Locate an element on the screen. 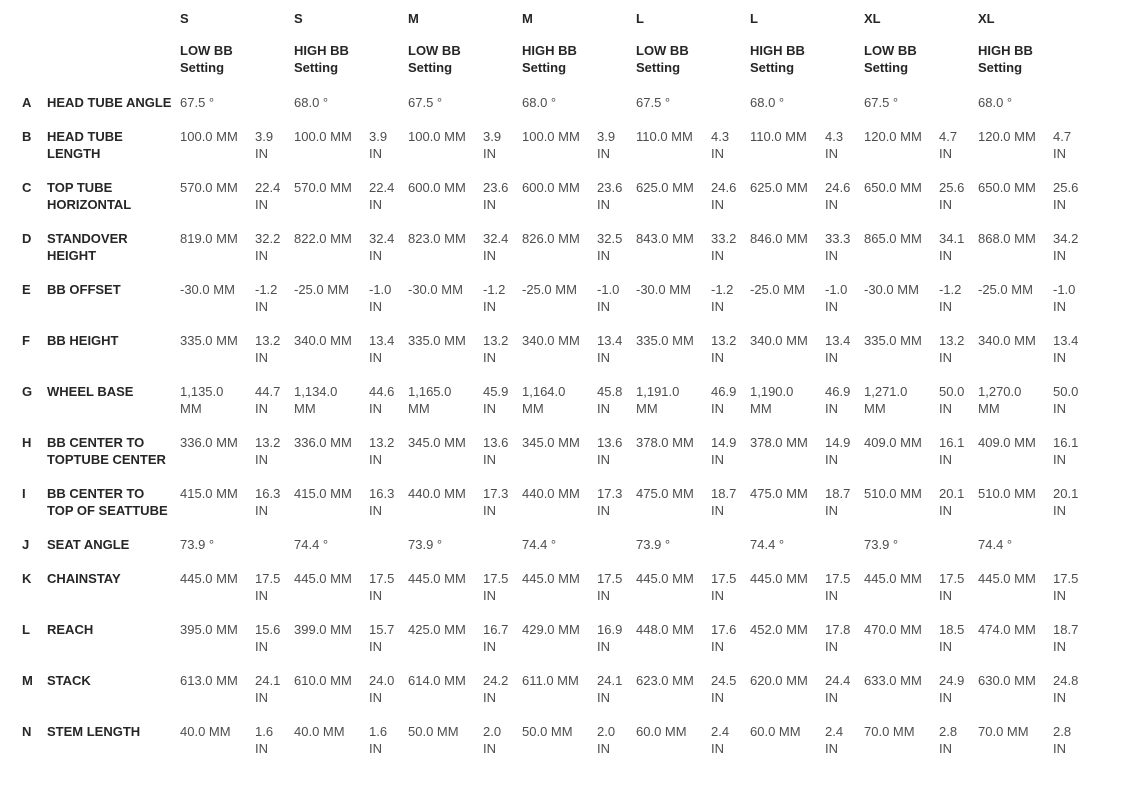 This screenshot has height=786, width=1136. angle-value: 74.4 ° is located at coordinates (539, 544).